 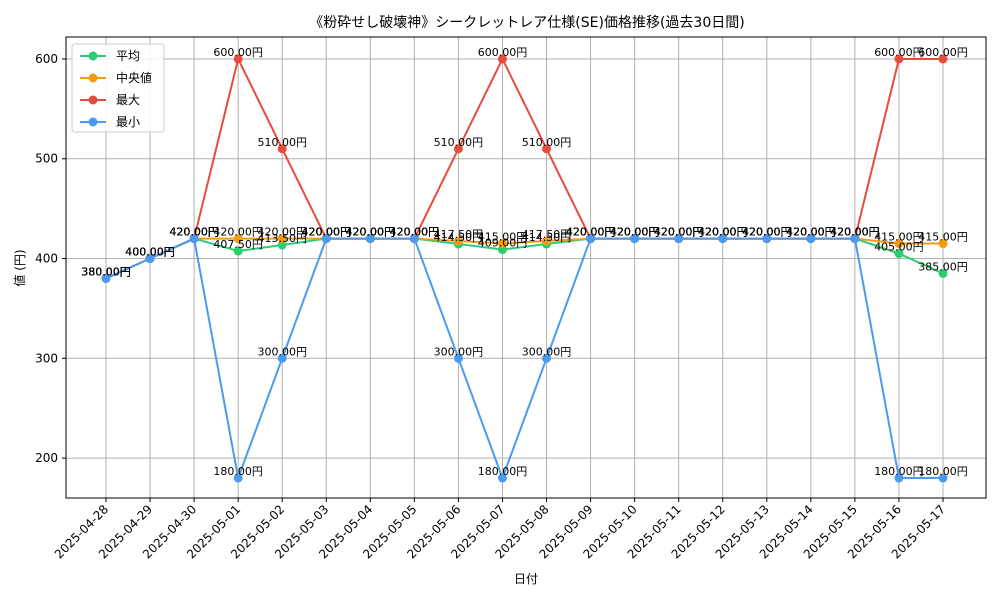 What do you see at coordinates (118, 88) in the screenshot?
I see `legend-box` at bounding box center [118, 88].